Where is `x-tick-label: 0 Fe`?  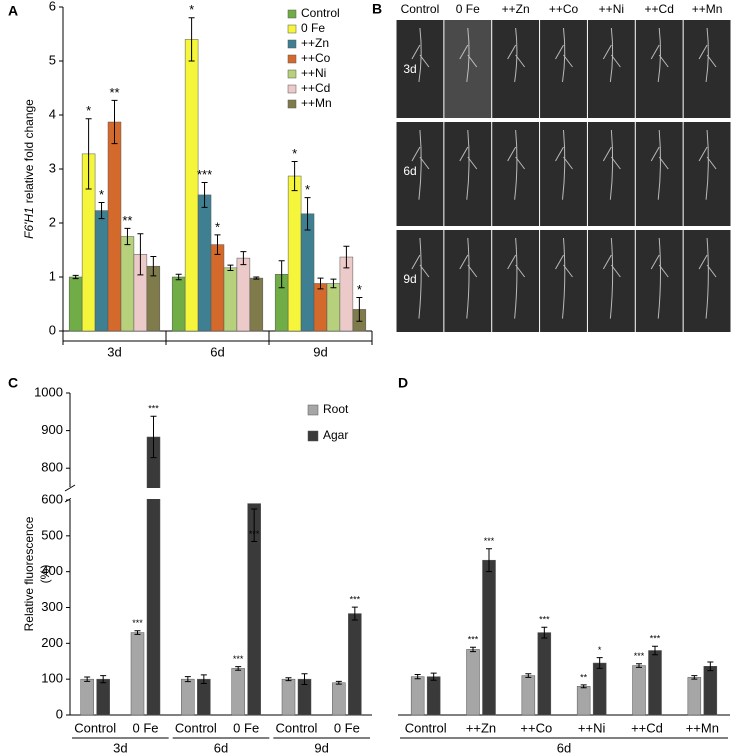
x-tick-label: 0 Fe is located at coordinates (347, 727).